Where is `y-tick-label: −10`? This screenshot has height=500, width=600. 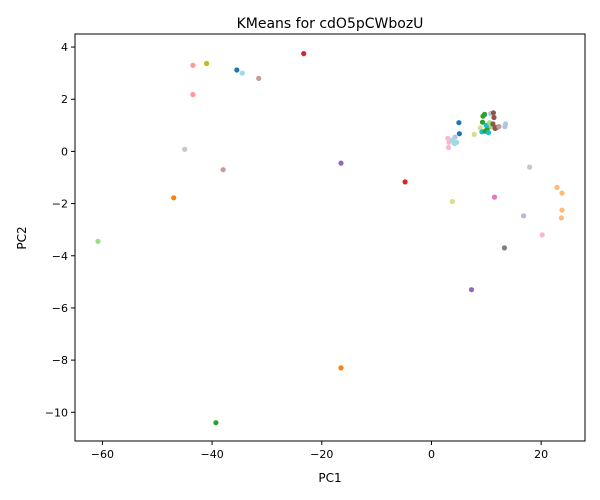 y-tick-label: −10 is located at coordinates (56, 412).